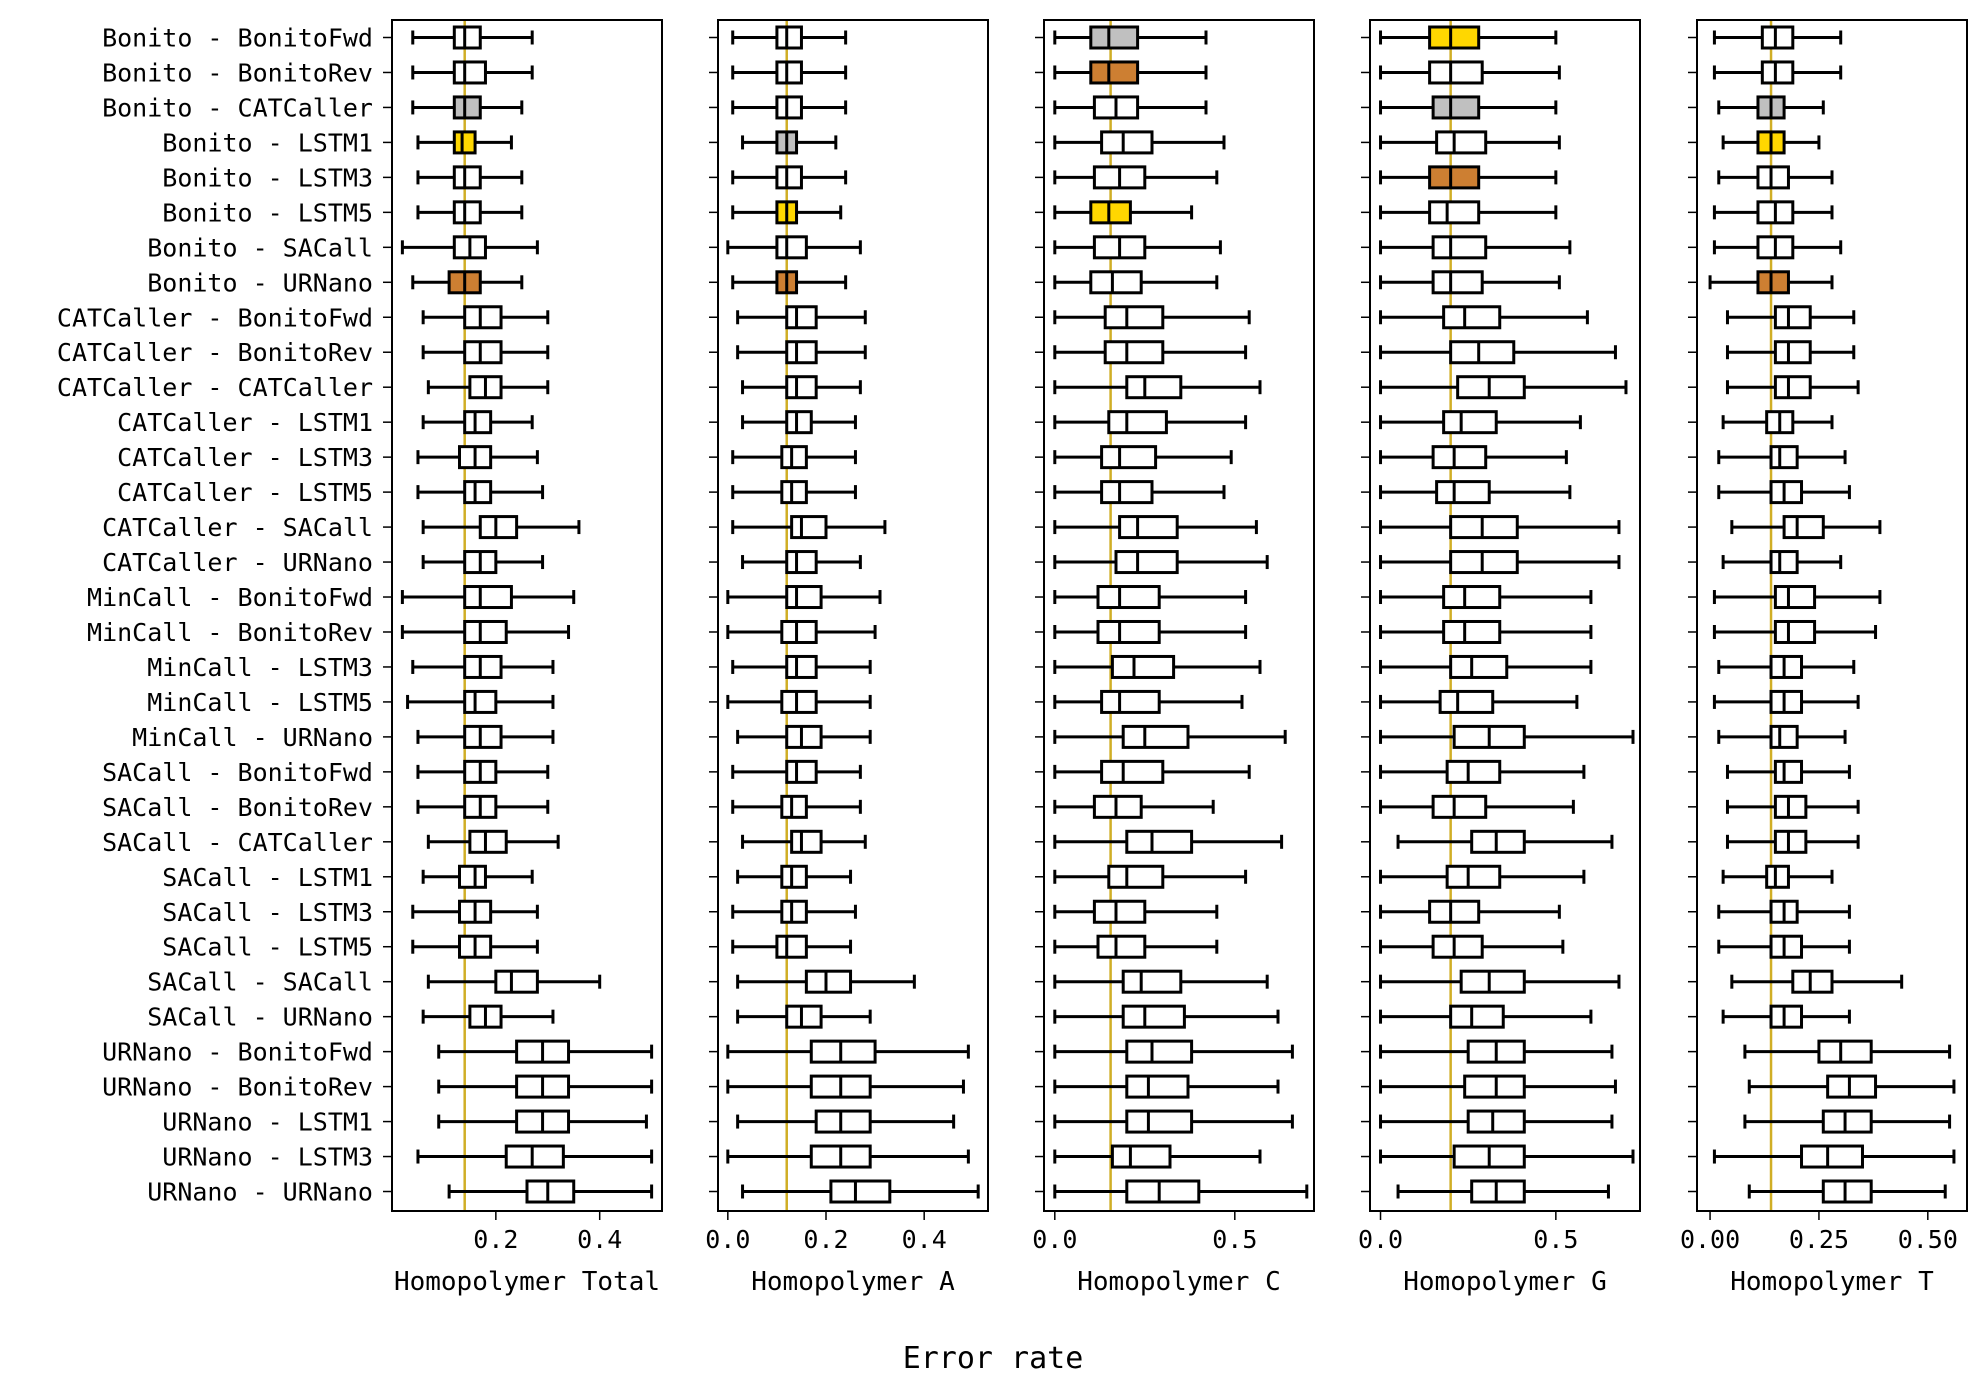 The height and width of the screenshot is (1396, 1981). Describe the element at coordinates (237, 772) in the screenshot. I see `y-tick-label: SACall - BonitoFwd` at that location.